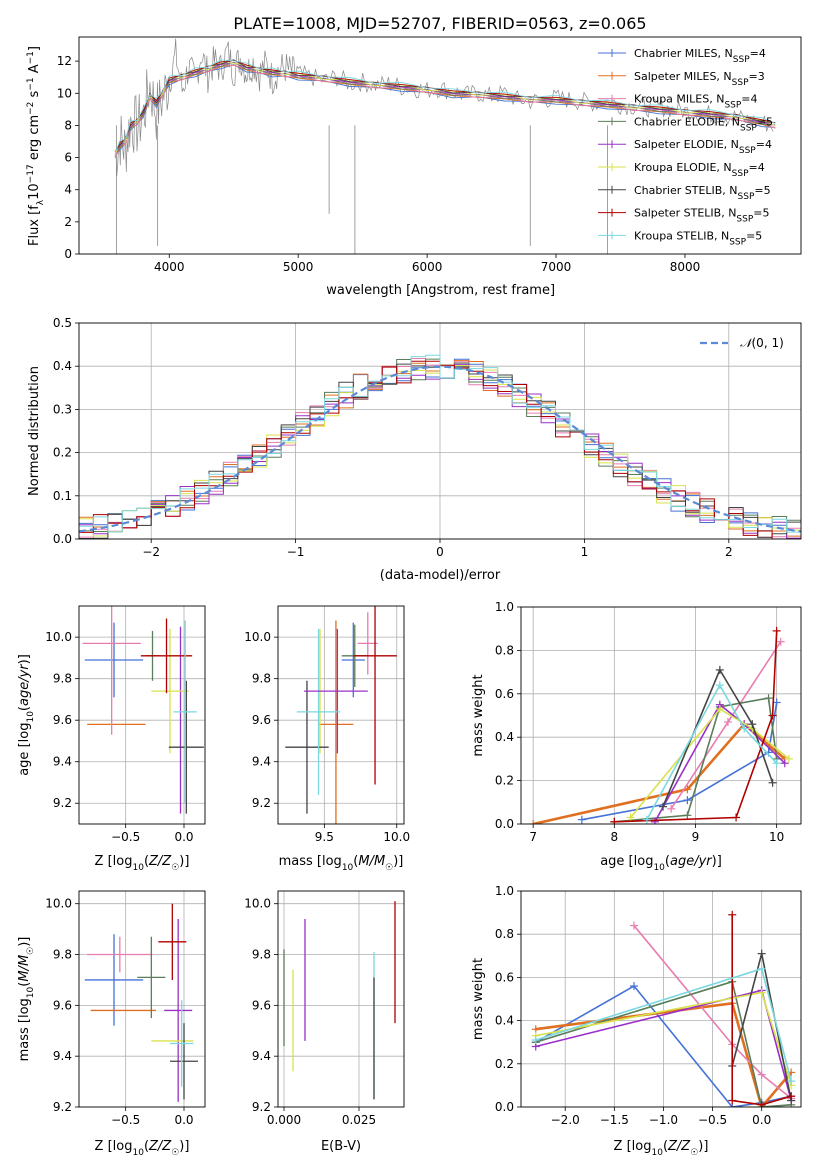 This screenshot has height=1174, width=819. I want to click on residuals-xtick-label: 1, so click(585, 552).